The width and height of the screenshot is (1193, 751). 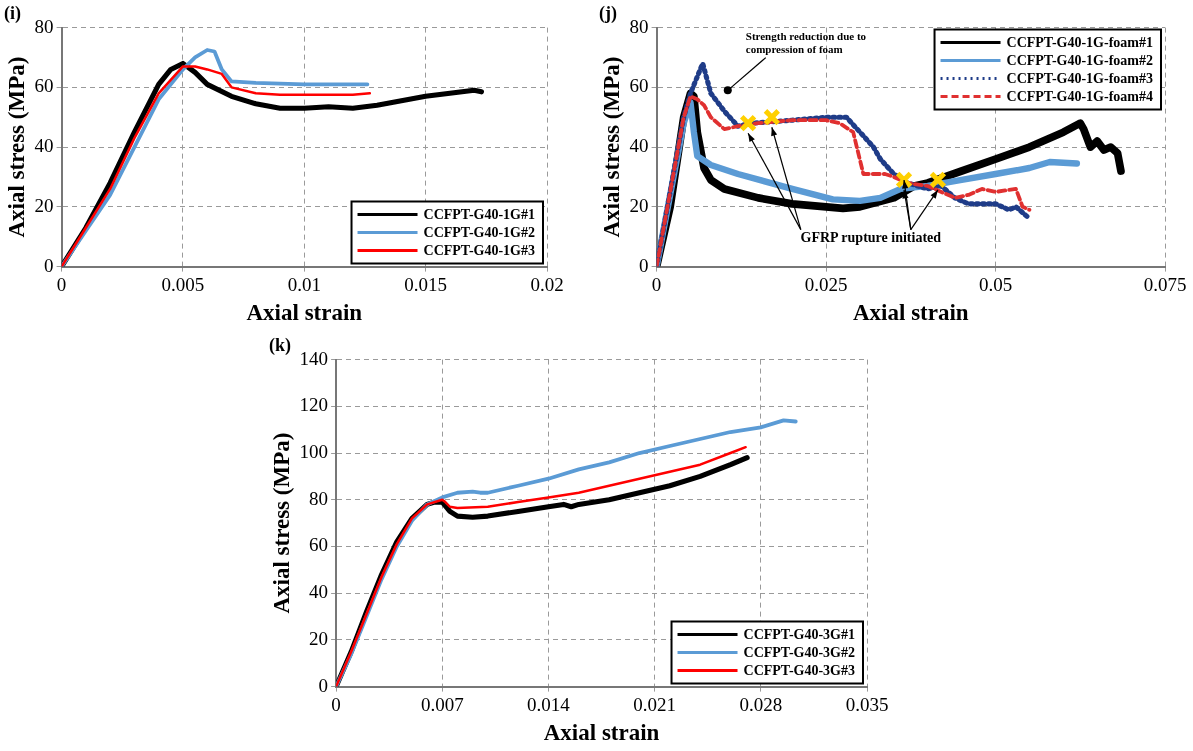 I want to click on y-tick-label: 140, so click(x=314, y=358).